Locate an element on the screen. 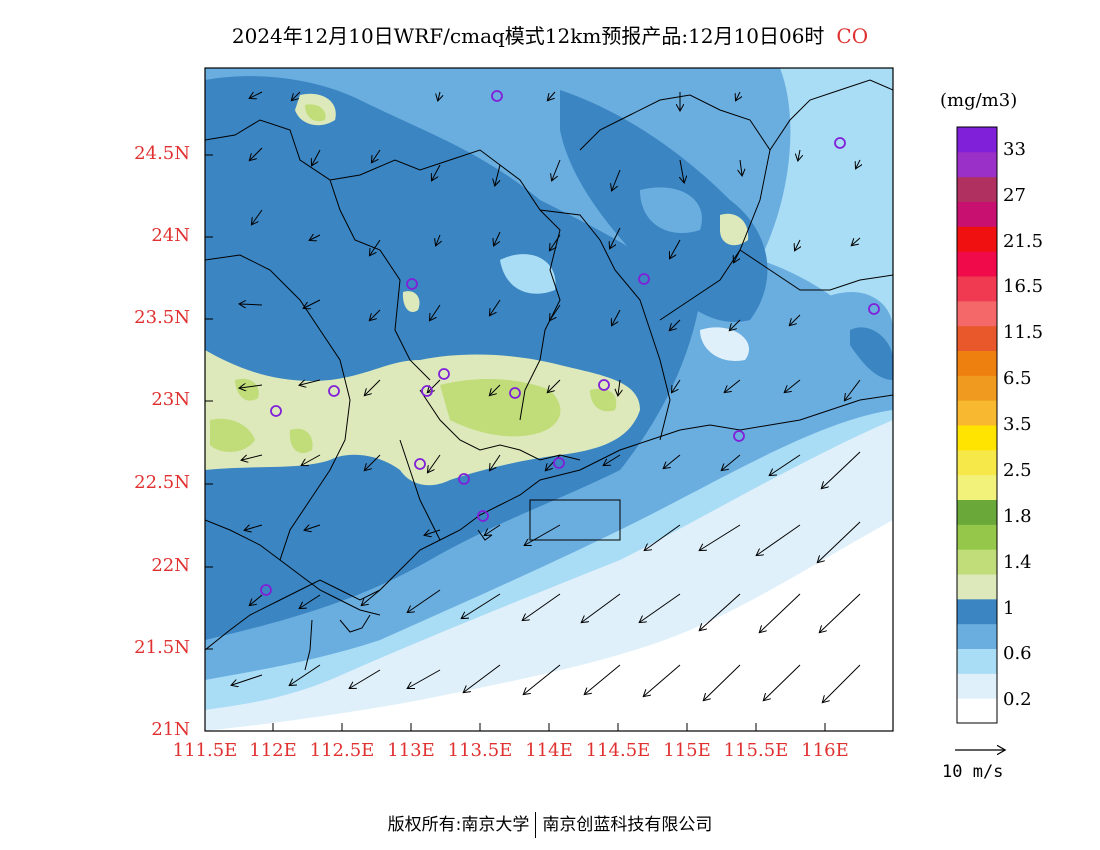 The width and height of the screenshot is (1100, 850). colorbar-label: 21.5 is located at coordinates (1023, 241).